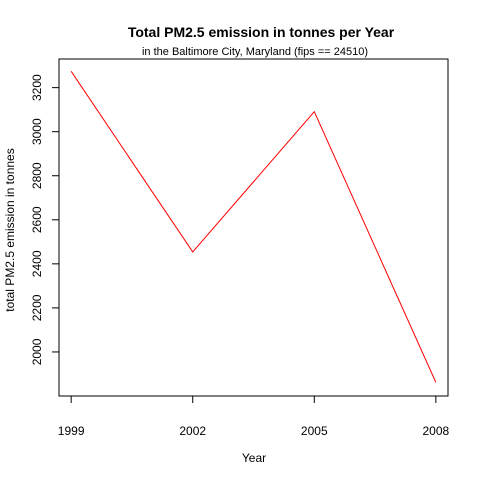 This screenshot has height=480, width=480. I want to click on x-tick-label: 2005, so click(314, 431).